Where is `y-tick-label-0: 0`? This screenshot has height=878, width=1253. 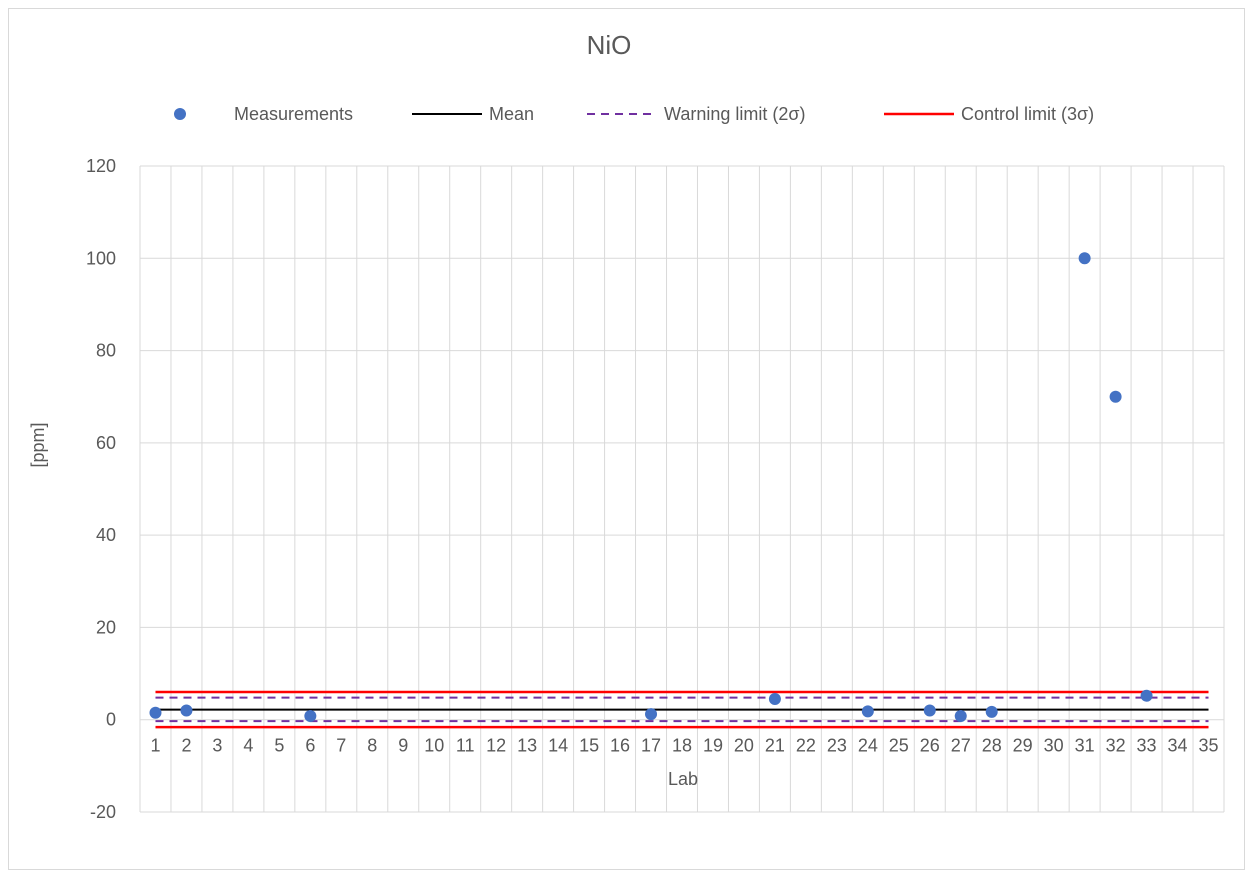 y-tick-label-0: 0 is located at coordinates (111, 720).